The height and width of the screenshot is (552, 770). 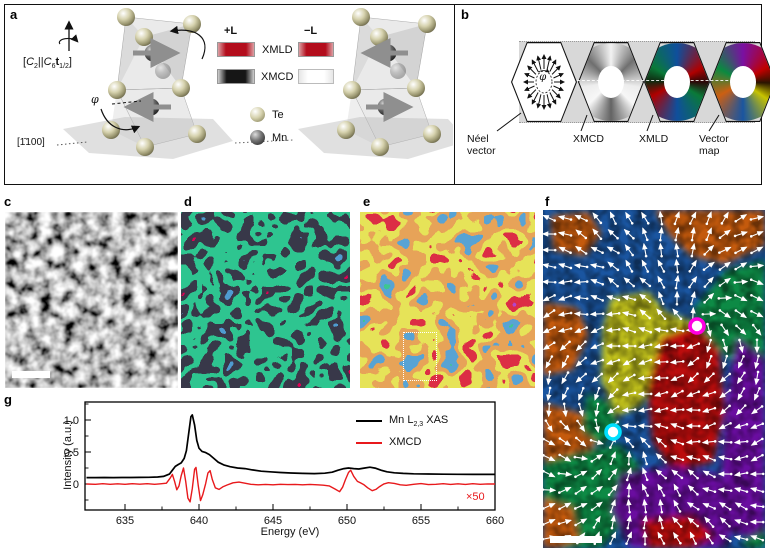 What do you see at coordinates (280, 138) in the screenshot?
I see `mn-label: Mn` at bounding box center [280, 138].